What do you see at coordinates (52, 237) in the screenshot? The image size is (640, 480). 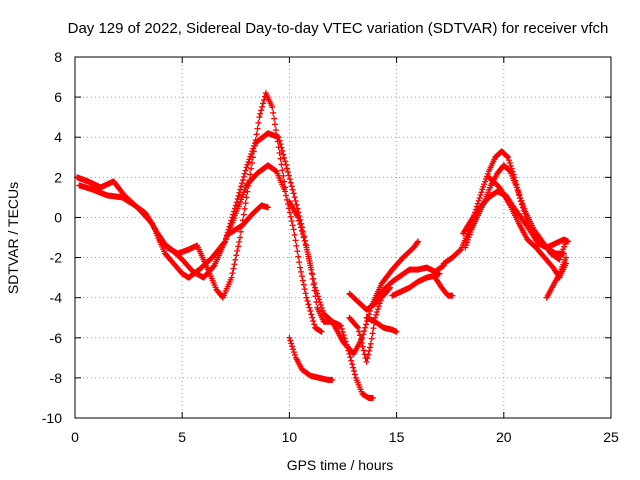 I see `y-tick-labels: -10 -8 -6 -4 -2 0 2 4 6 8` at bounding box center [52, 237].